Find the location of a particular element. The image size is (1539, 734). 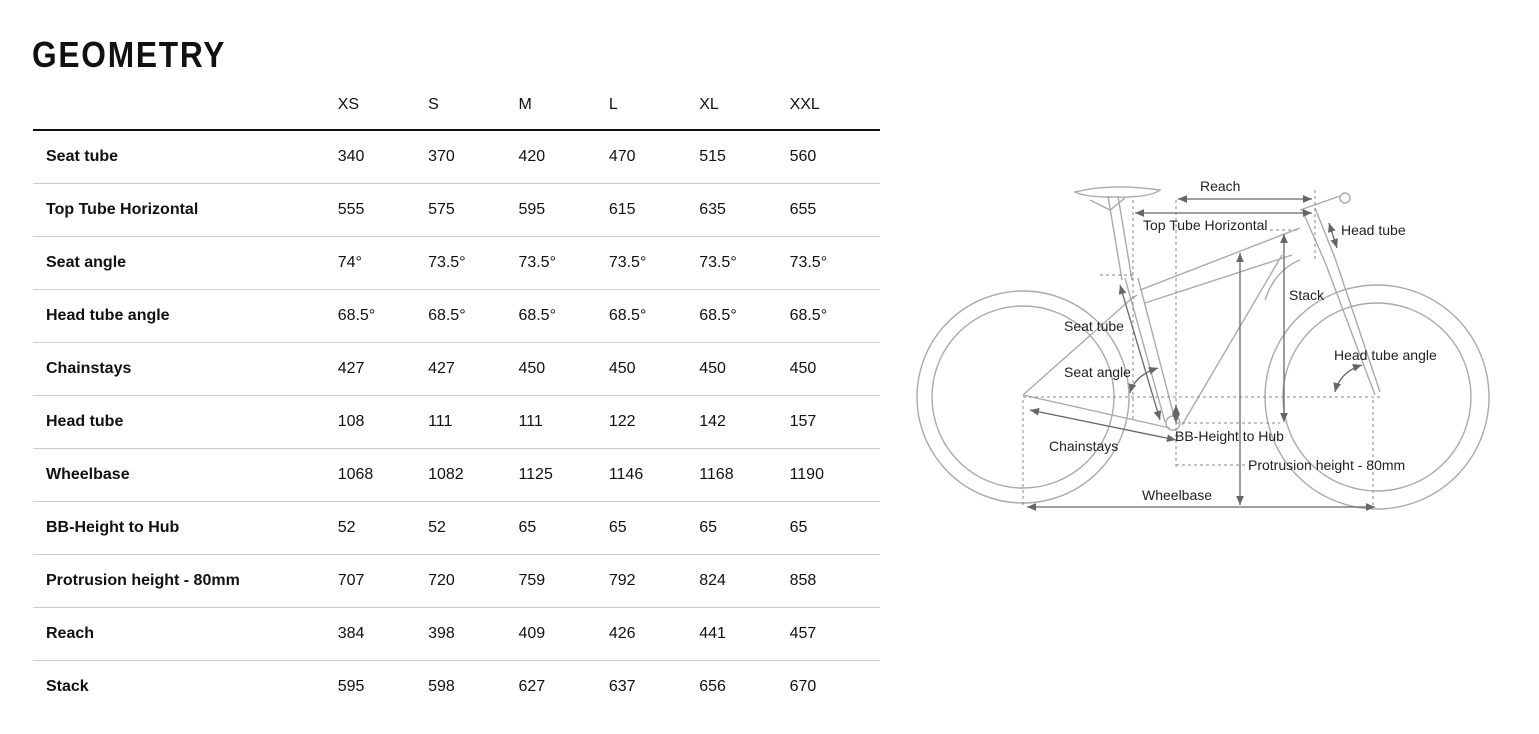

table-row: Chainstays 427 427 450 450 450 450 is located at coordinates (456, 369).